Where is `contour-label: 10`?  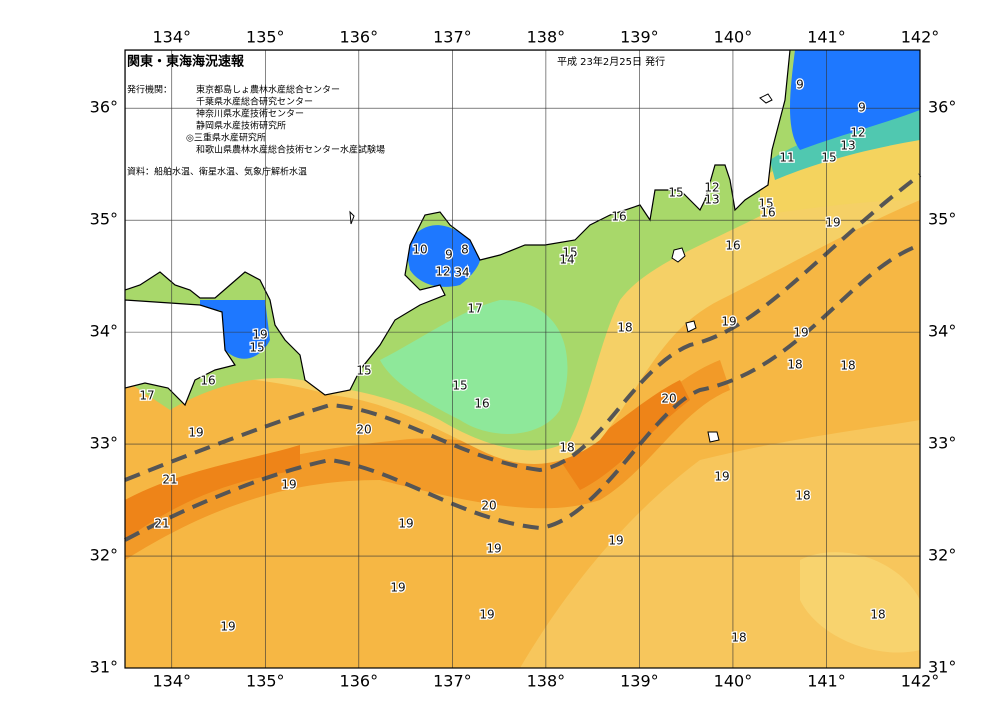
contour-label: 10 is located at coordinates (419, 250).